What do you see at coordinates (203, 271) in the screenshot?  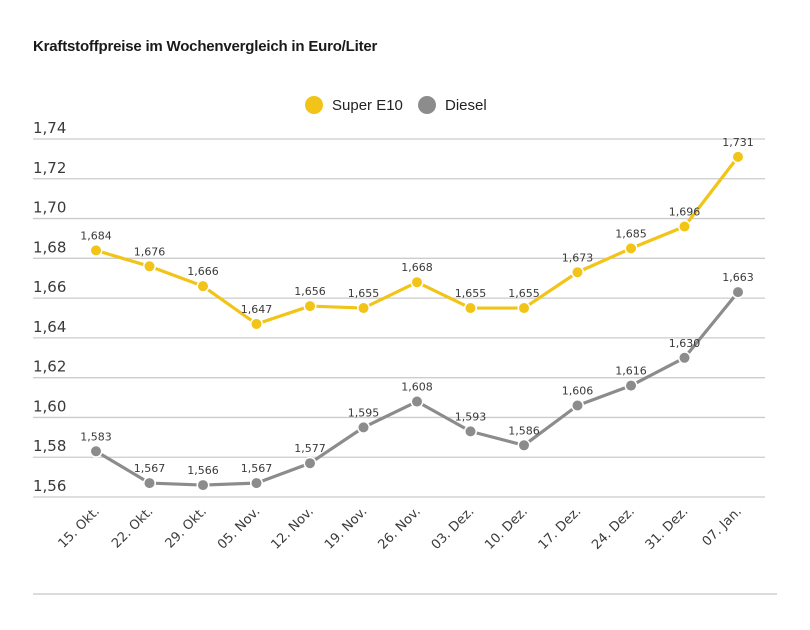 I see `data-label: 1,666` at bounding box center [203, 271].